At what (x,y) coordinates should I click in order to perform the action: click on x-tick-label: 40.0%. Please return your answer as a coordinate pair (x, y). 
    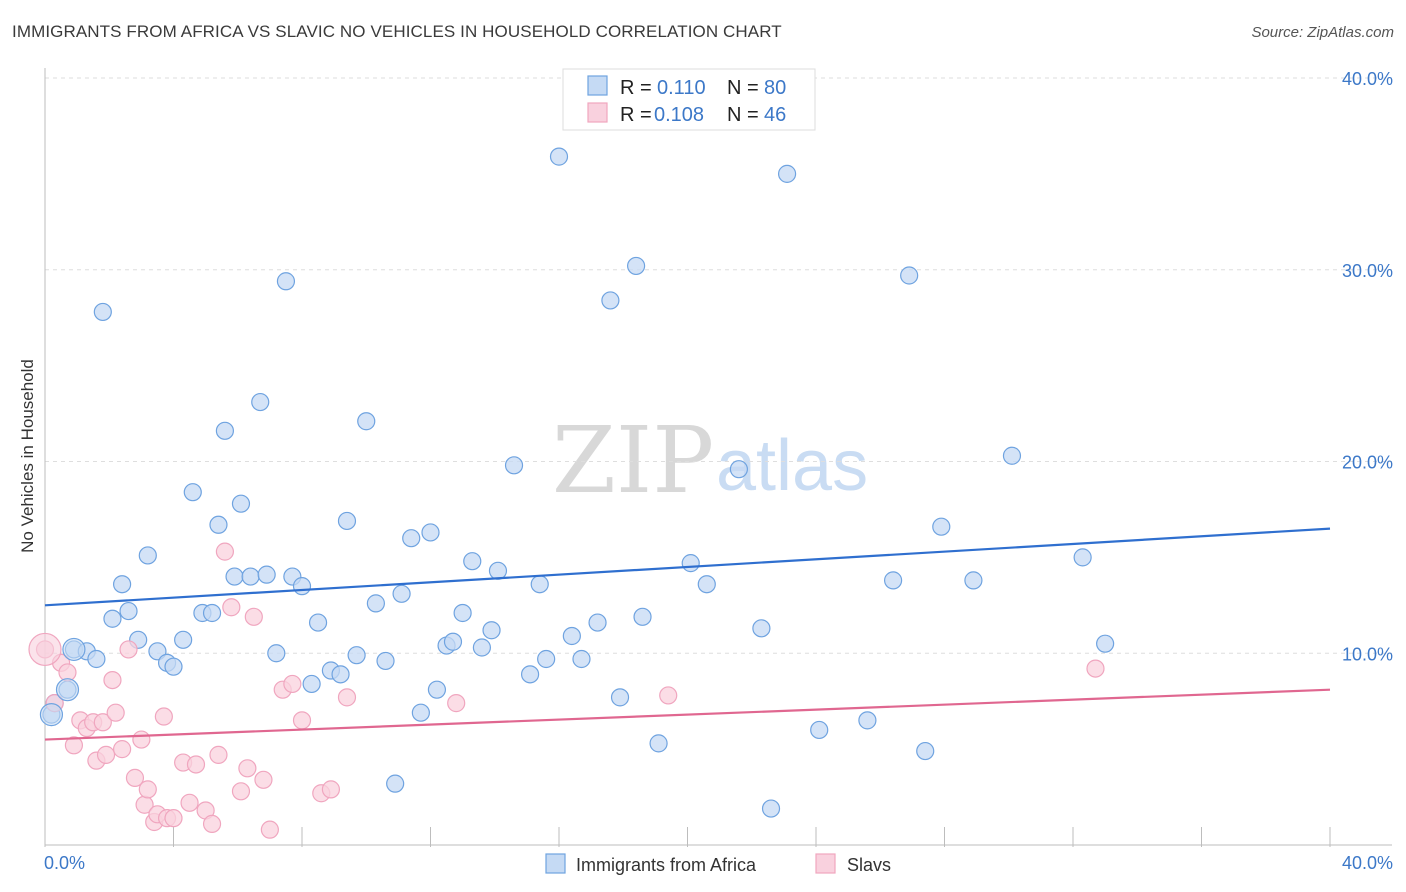
    Looking at the image, I should click on (1367, 863).